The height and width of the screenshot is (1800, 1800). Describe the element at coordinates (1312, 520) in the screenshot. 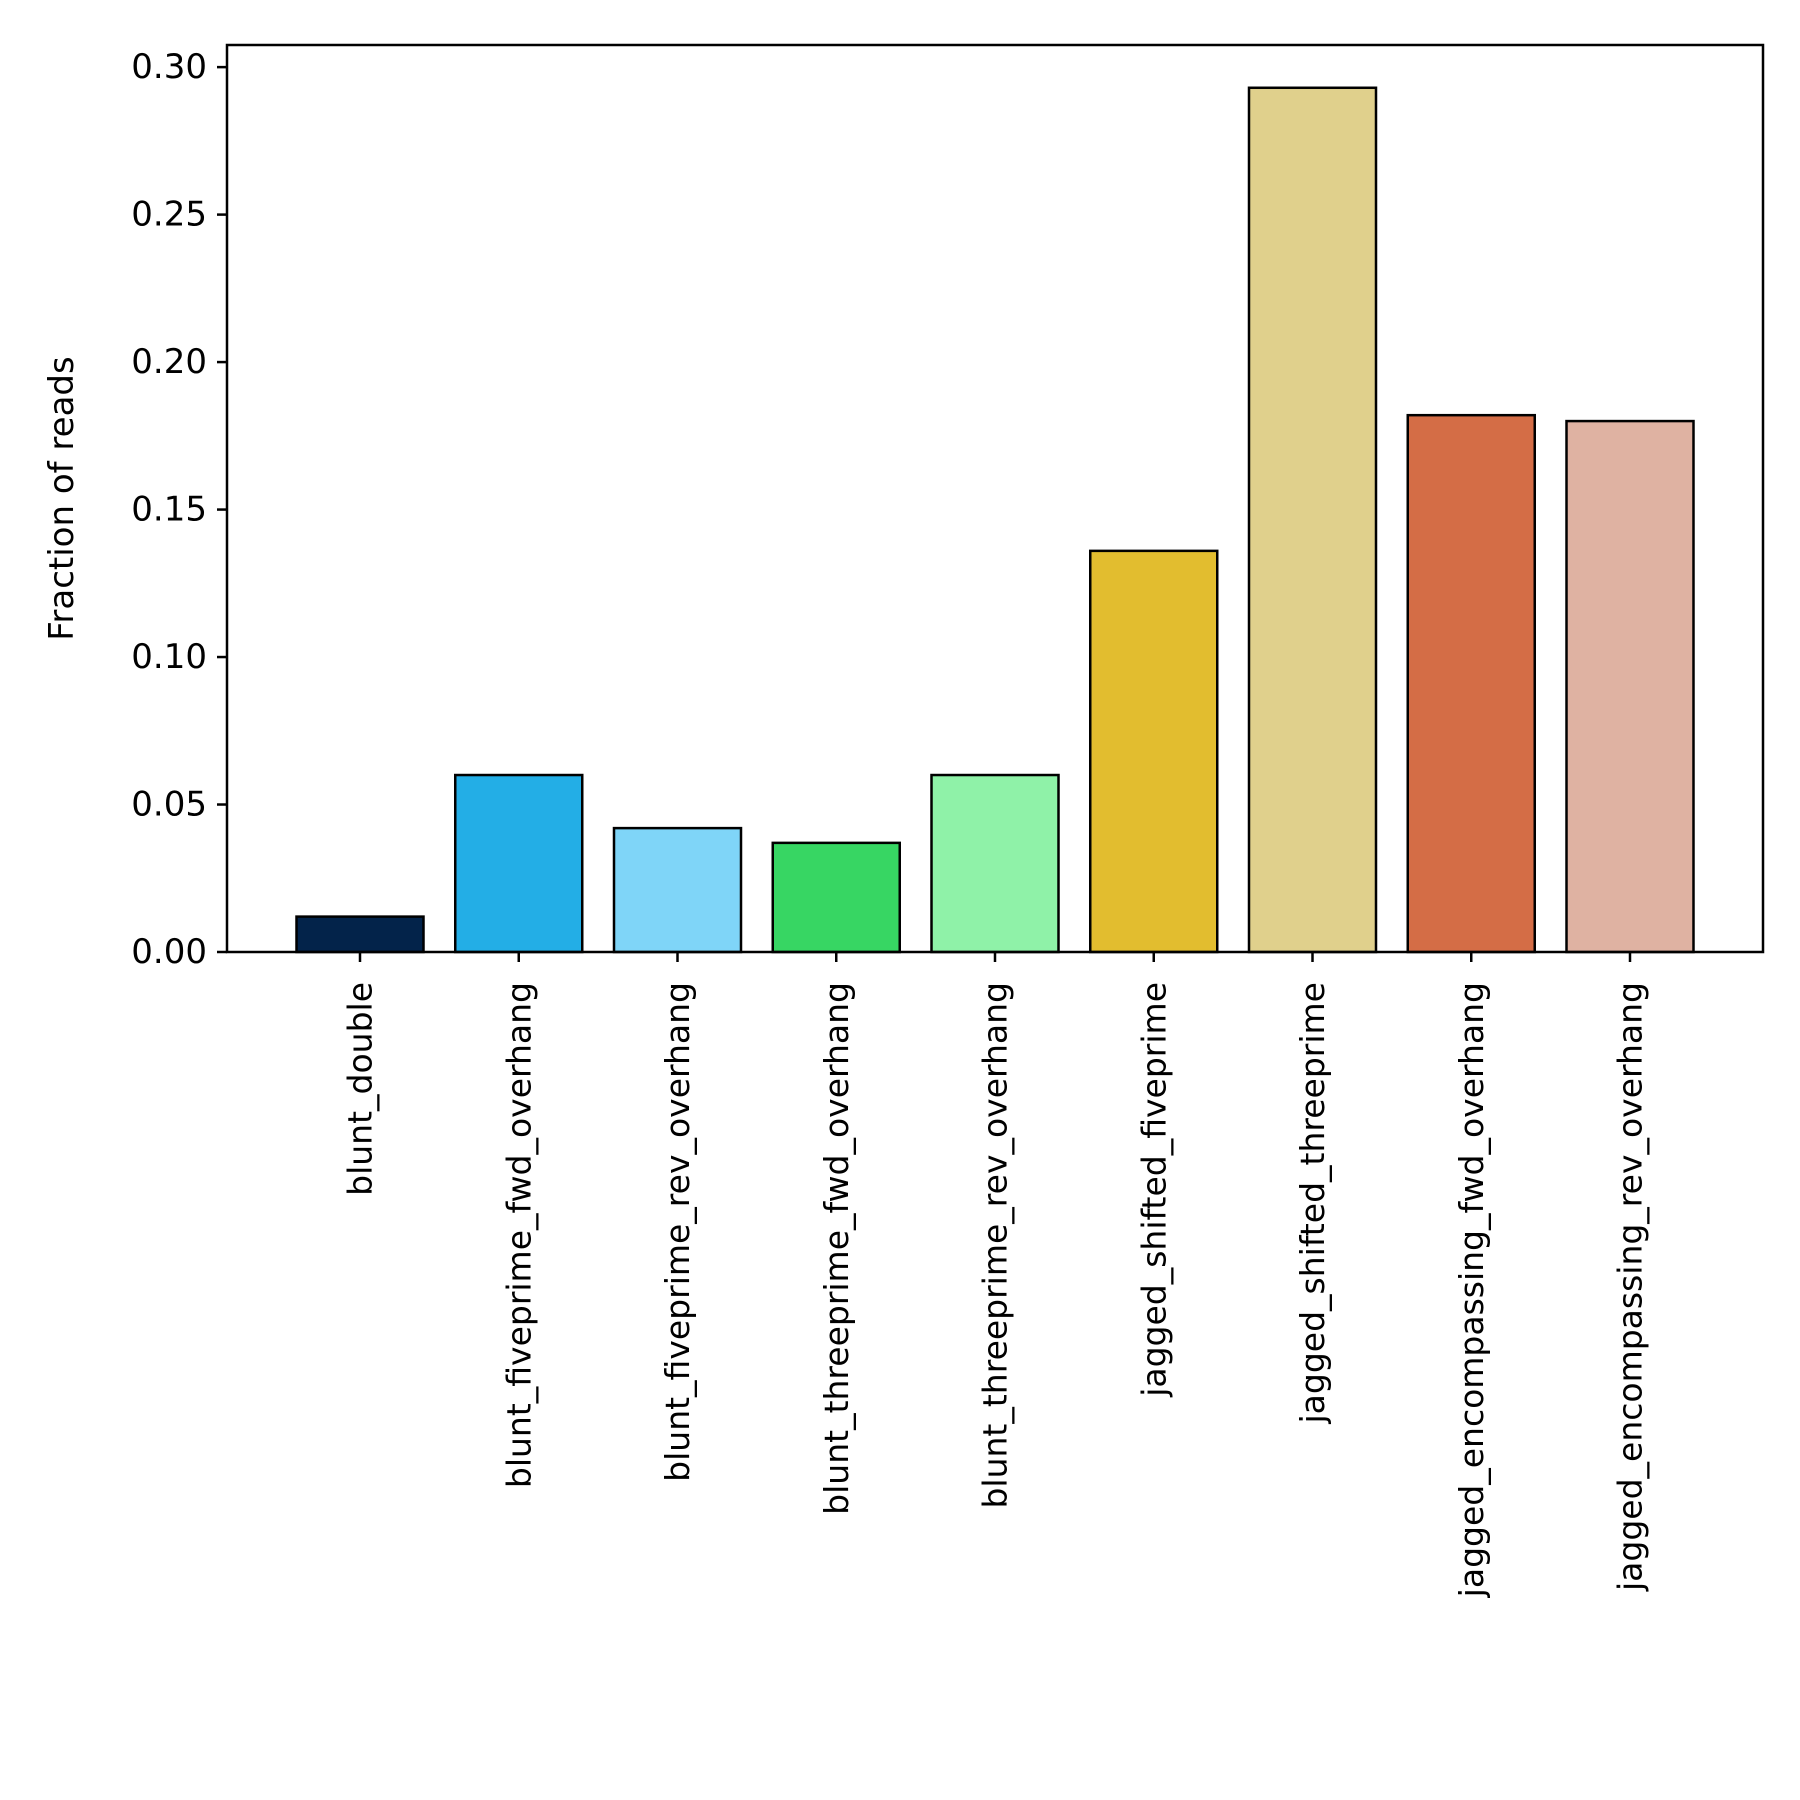

I see `bar-jagged_shifted_threeprime` at that location.